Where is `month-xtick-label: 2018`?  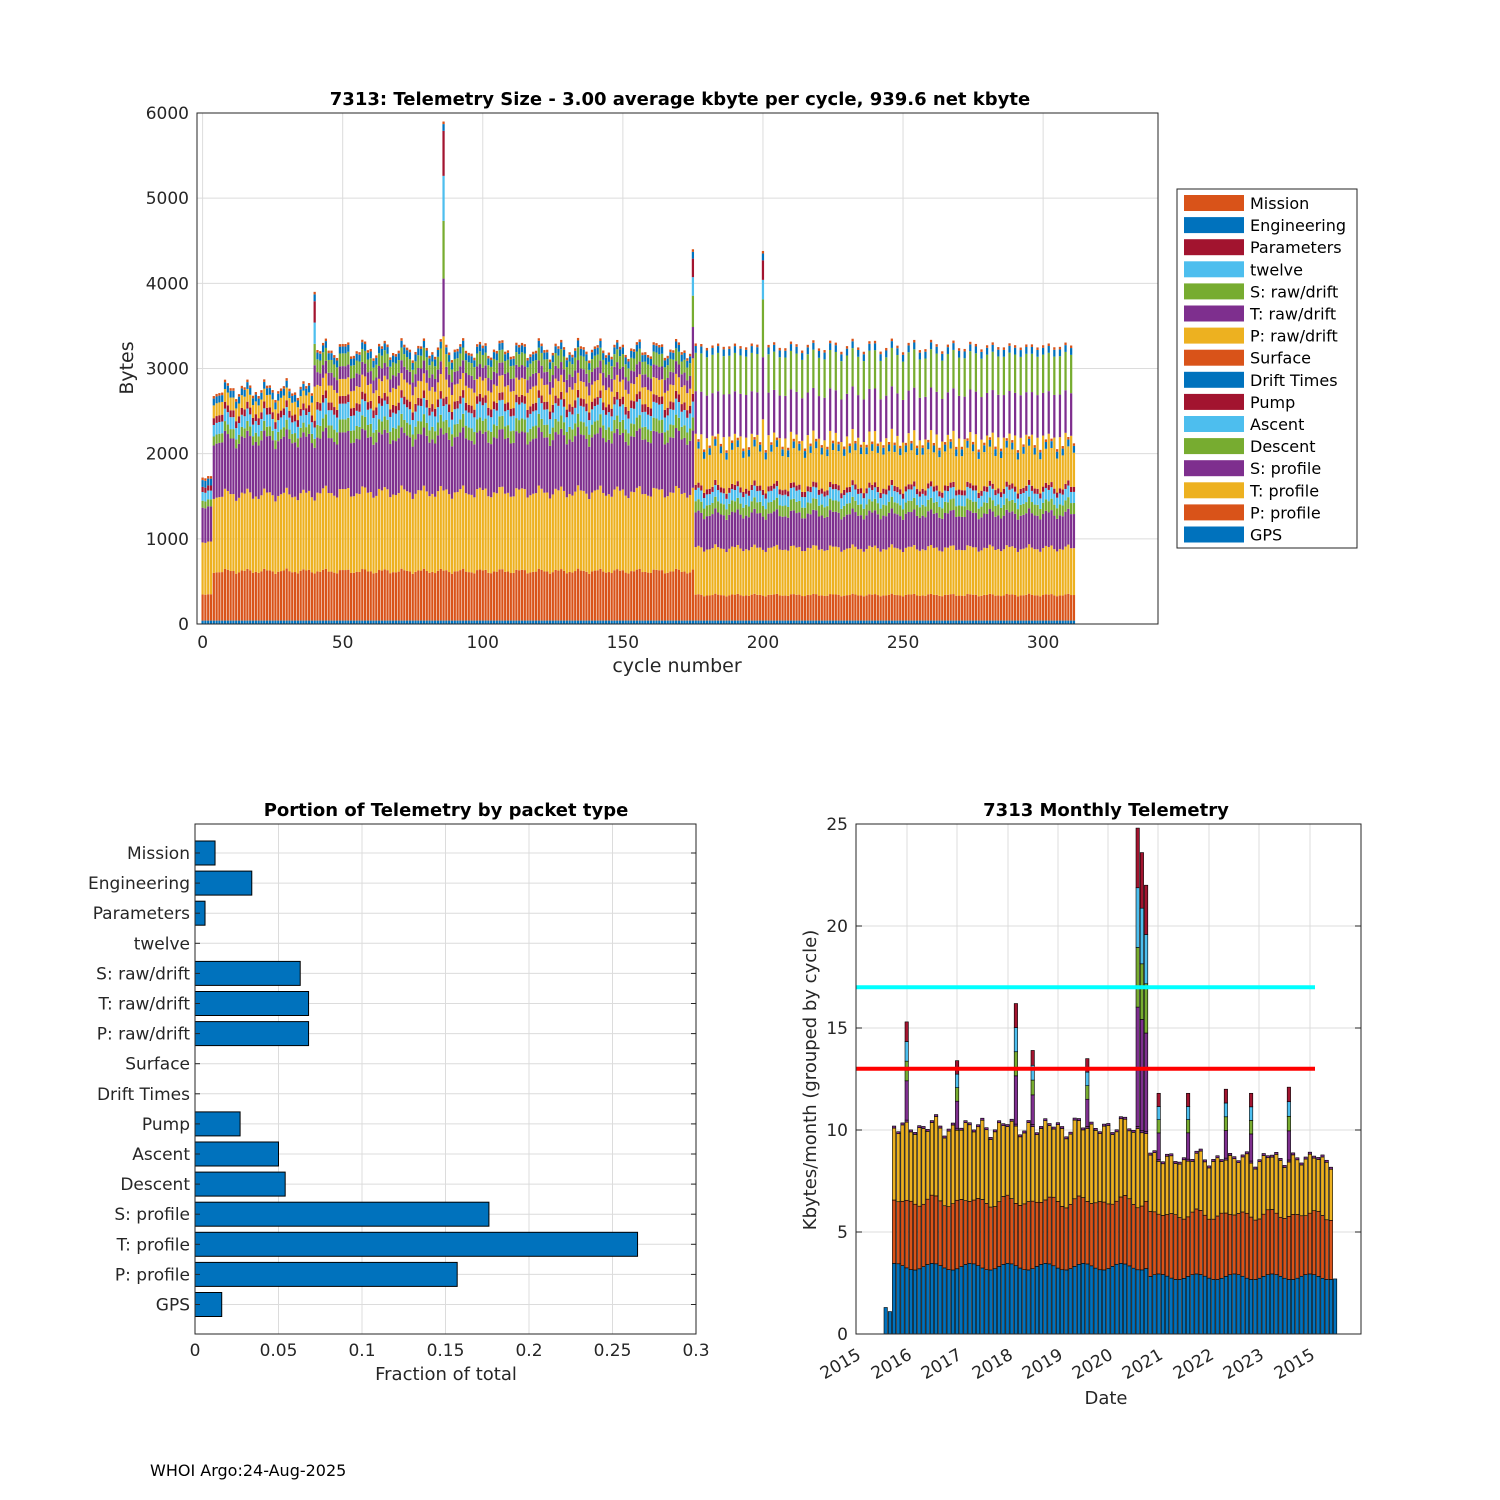 month-xtick-label: 2018 is located at coordinates (992, 1364).